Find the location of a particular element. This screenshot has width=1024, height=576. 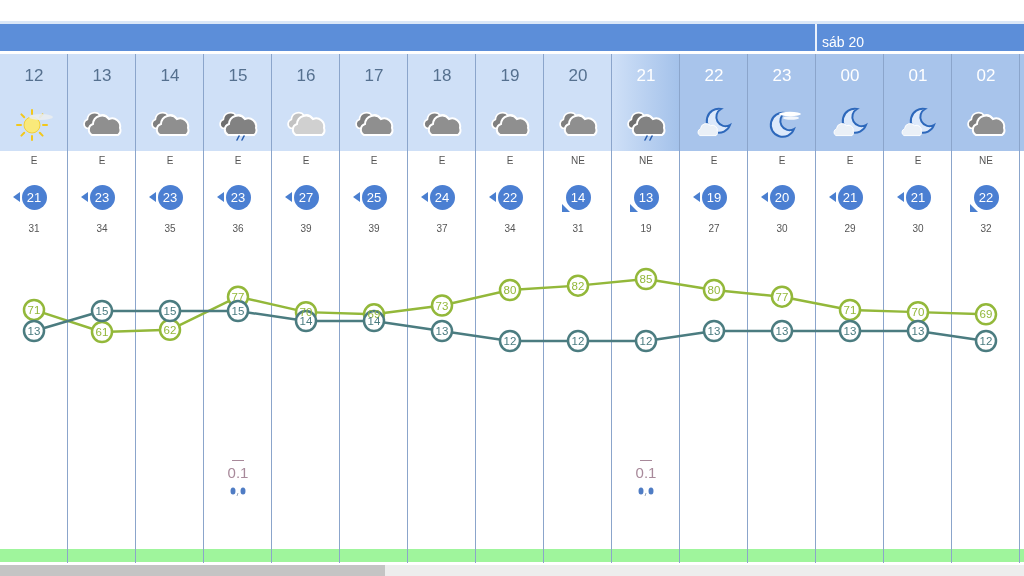

x-tick-label: 00 is located at coordinates (850, 75).